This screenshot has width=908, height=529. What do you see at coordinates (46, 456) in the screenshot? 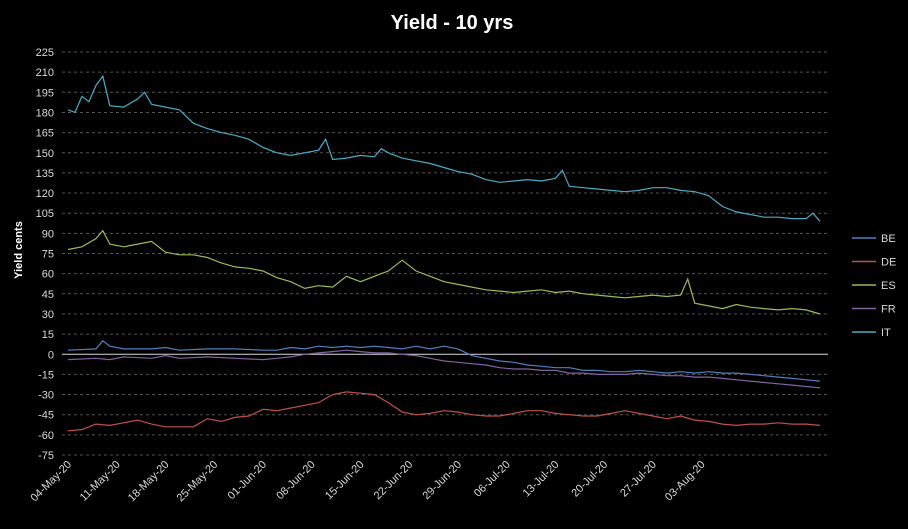
I see `y-tick-label: -75` at bounding box center [46, 456].